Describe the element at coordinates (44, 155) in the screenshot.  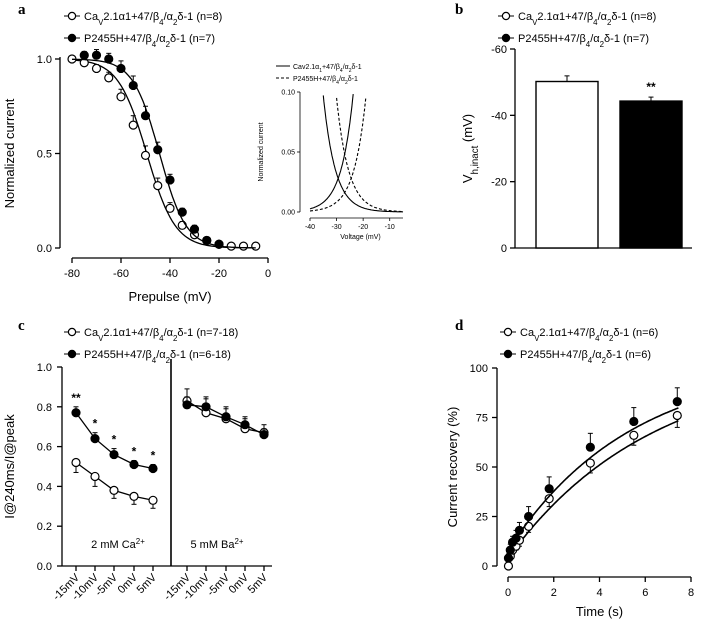
I see `y-tick-label-a: 0.5` at that location.